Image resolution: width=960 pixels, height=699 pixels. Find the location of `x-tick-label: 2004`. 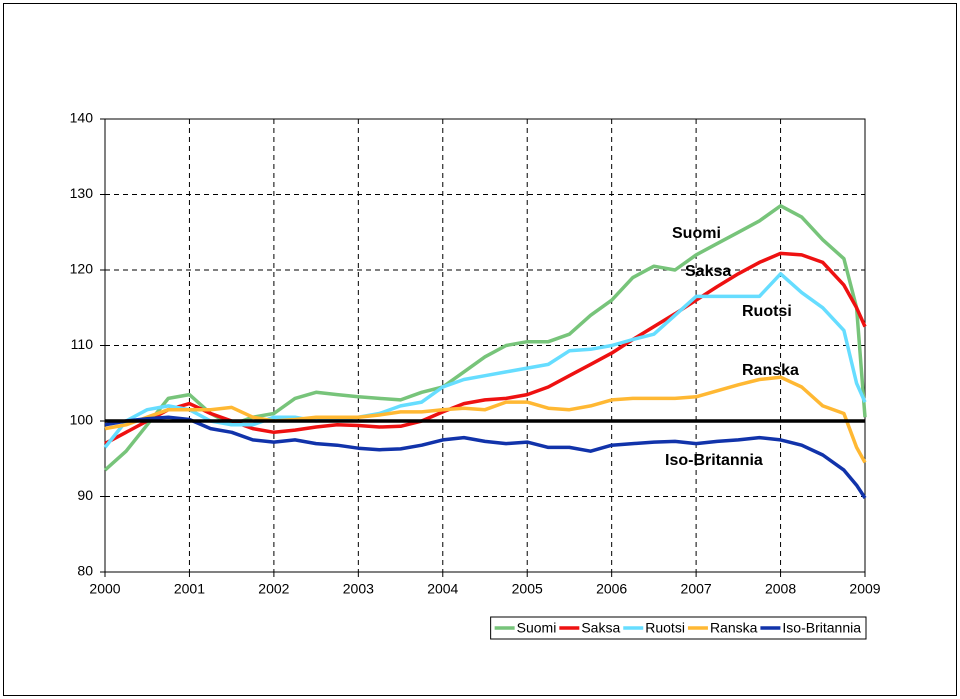

x-tick-label: 2004 is located at coordinates (442, 589).